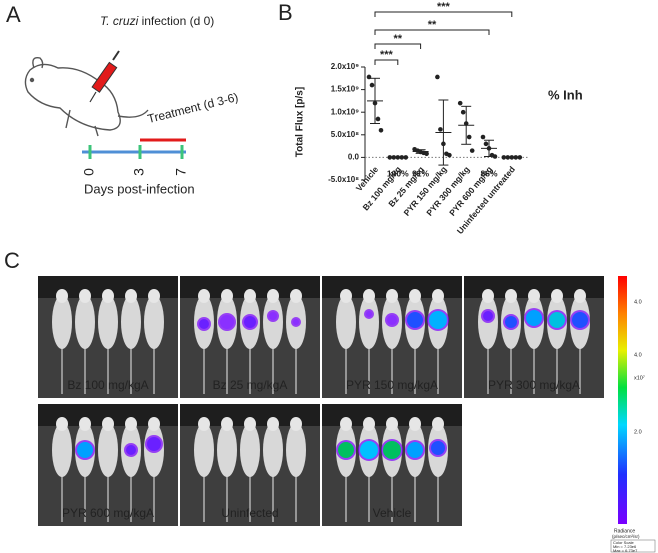 Image resolution: width=658 pixels, height=553 pixels. I want to click on y-tick-label: 0.0, so click(354, 157).